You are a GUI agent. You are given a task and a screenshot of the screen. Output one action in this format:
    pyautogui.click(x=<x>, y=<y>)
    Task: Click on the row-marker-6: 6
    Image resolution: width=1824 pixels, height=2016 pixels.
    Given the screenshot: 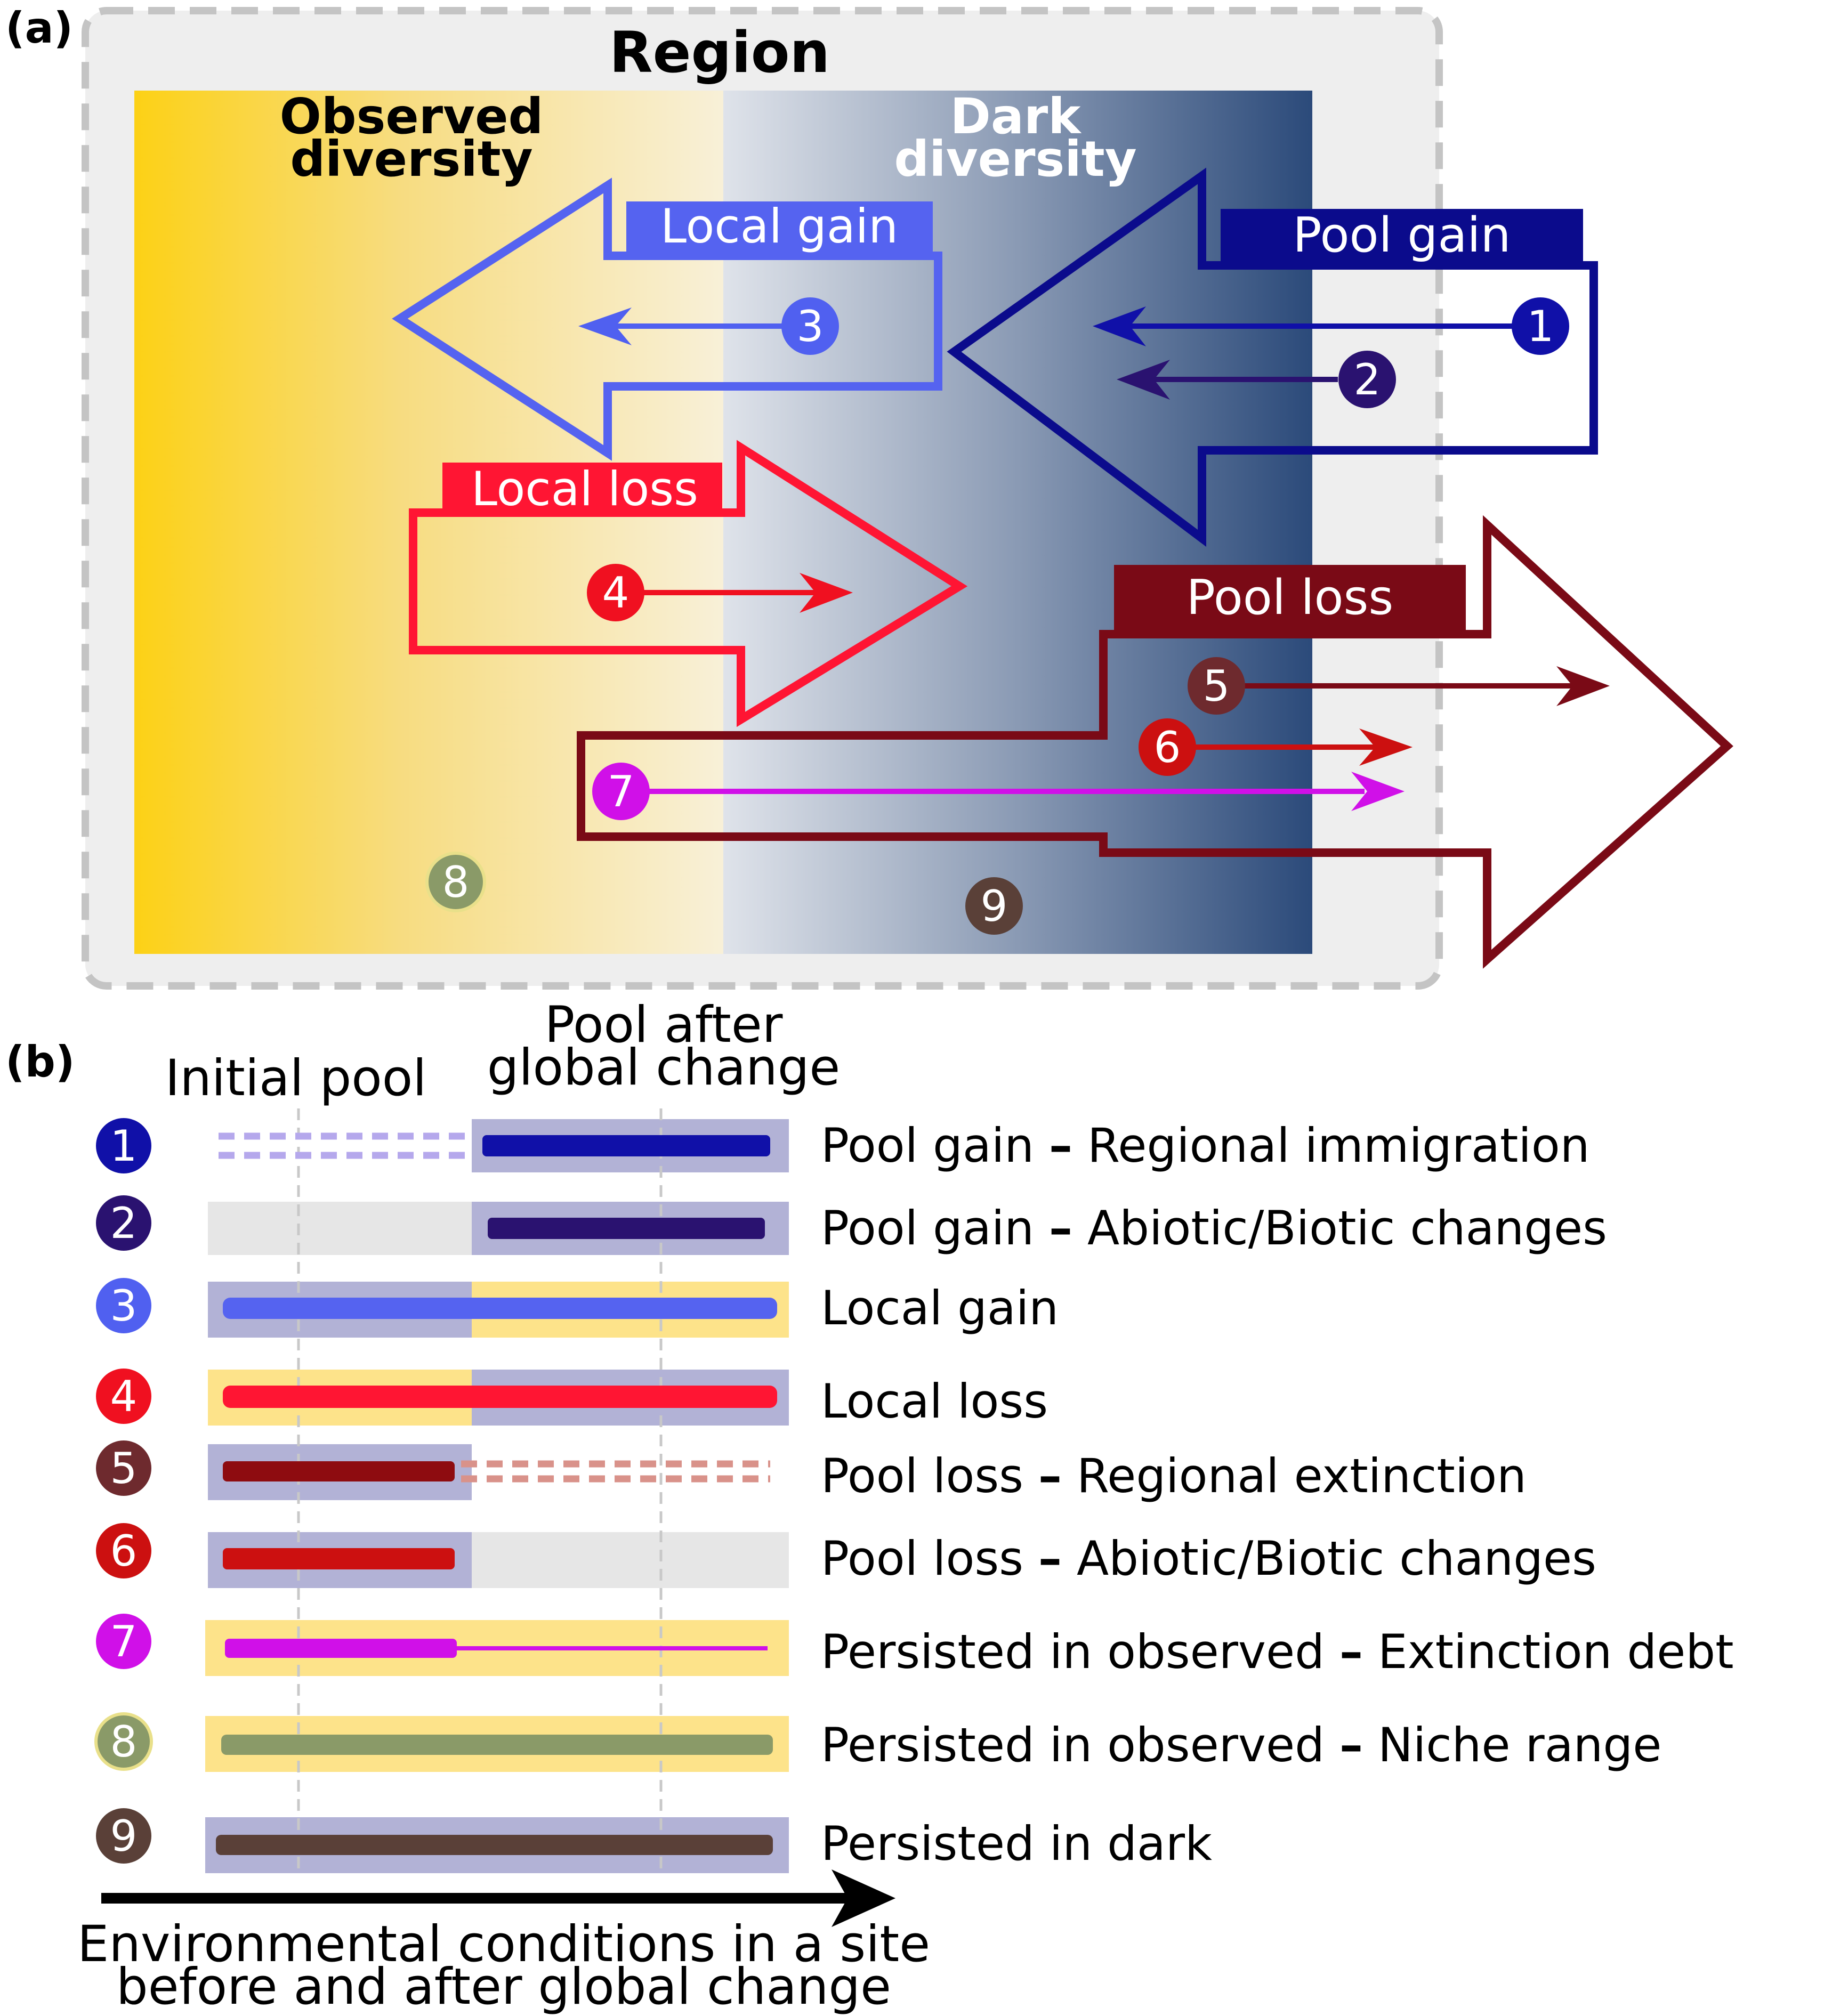 What is the action you would take?
    pyautogui.click(x=123, y=1551)
    